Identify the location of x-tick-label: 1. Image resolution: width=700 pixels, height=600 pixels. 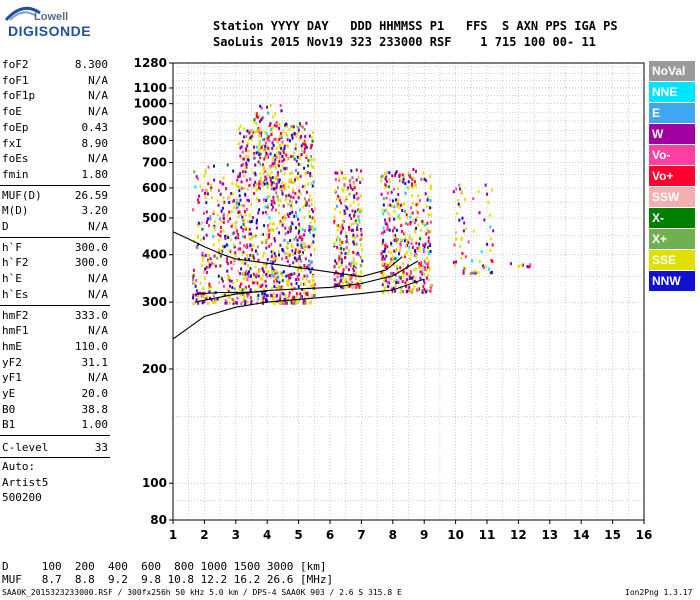
(173, 535).